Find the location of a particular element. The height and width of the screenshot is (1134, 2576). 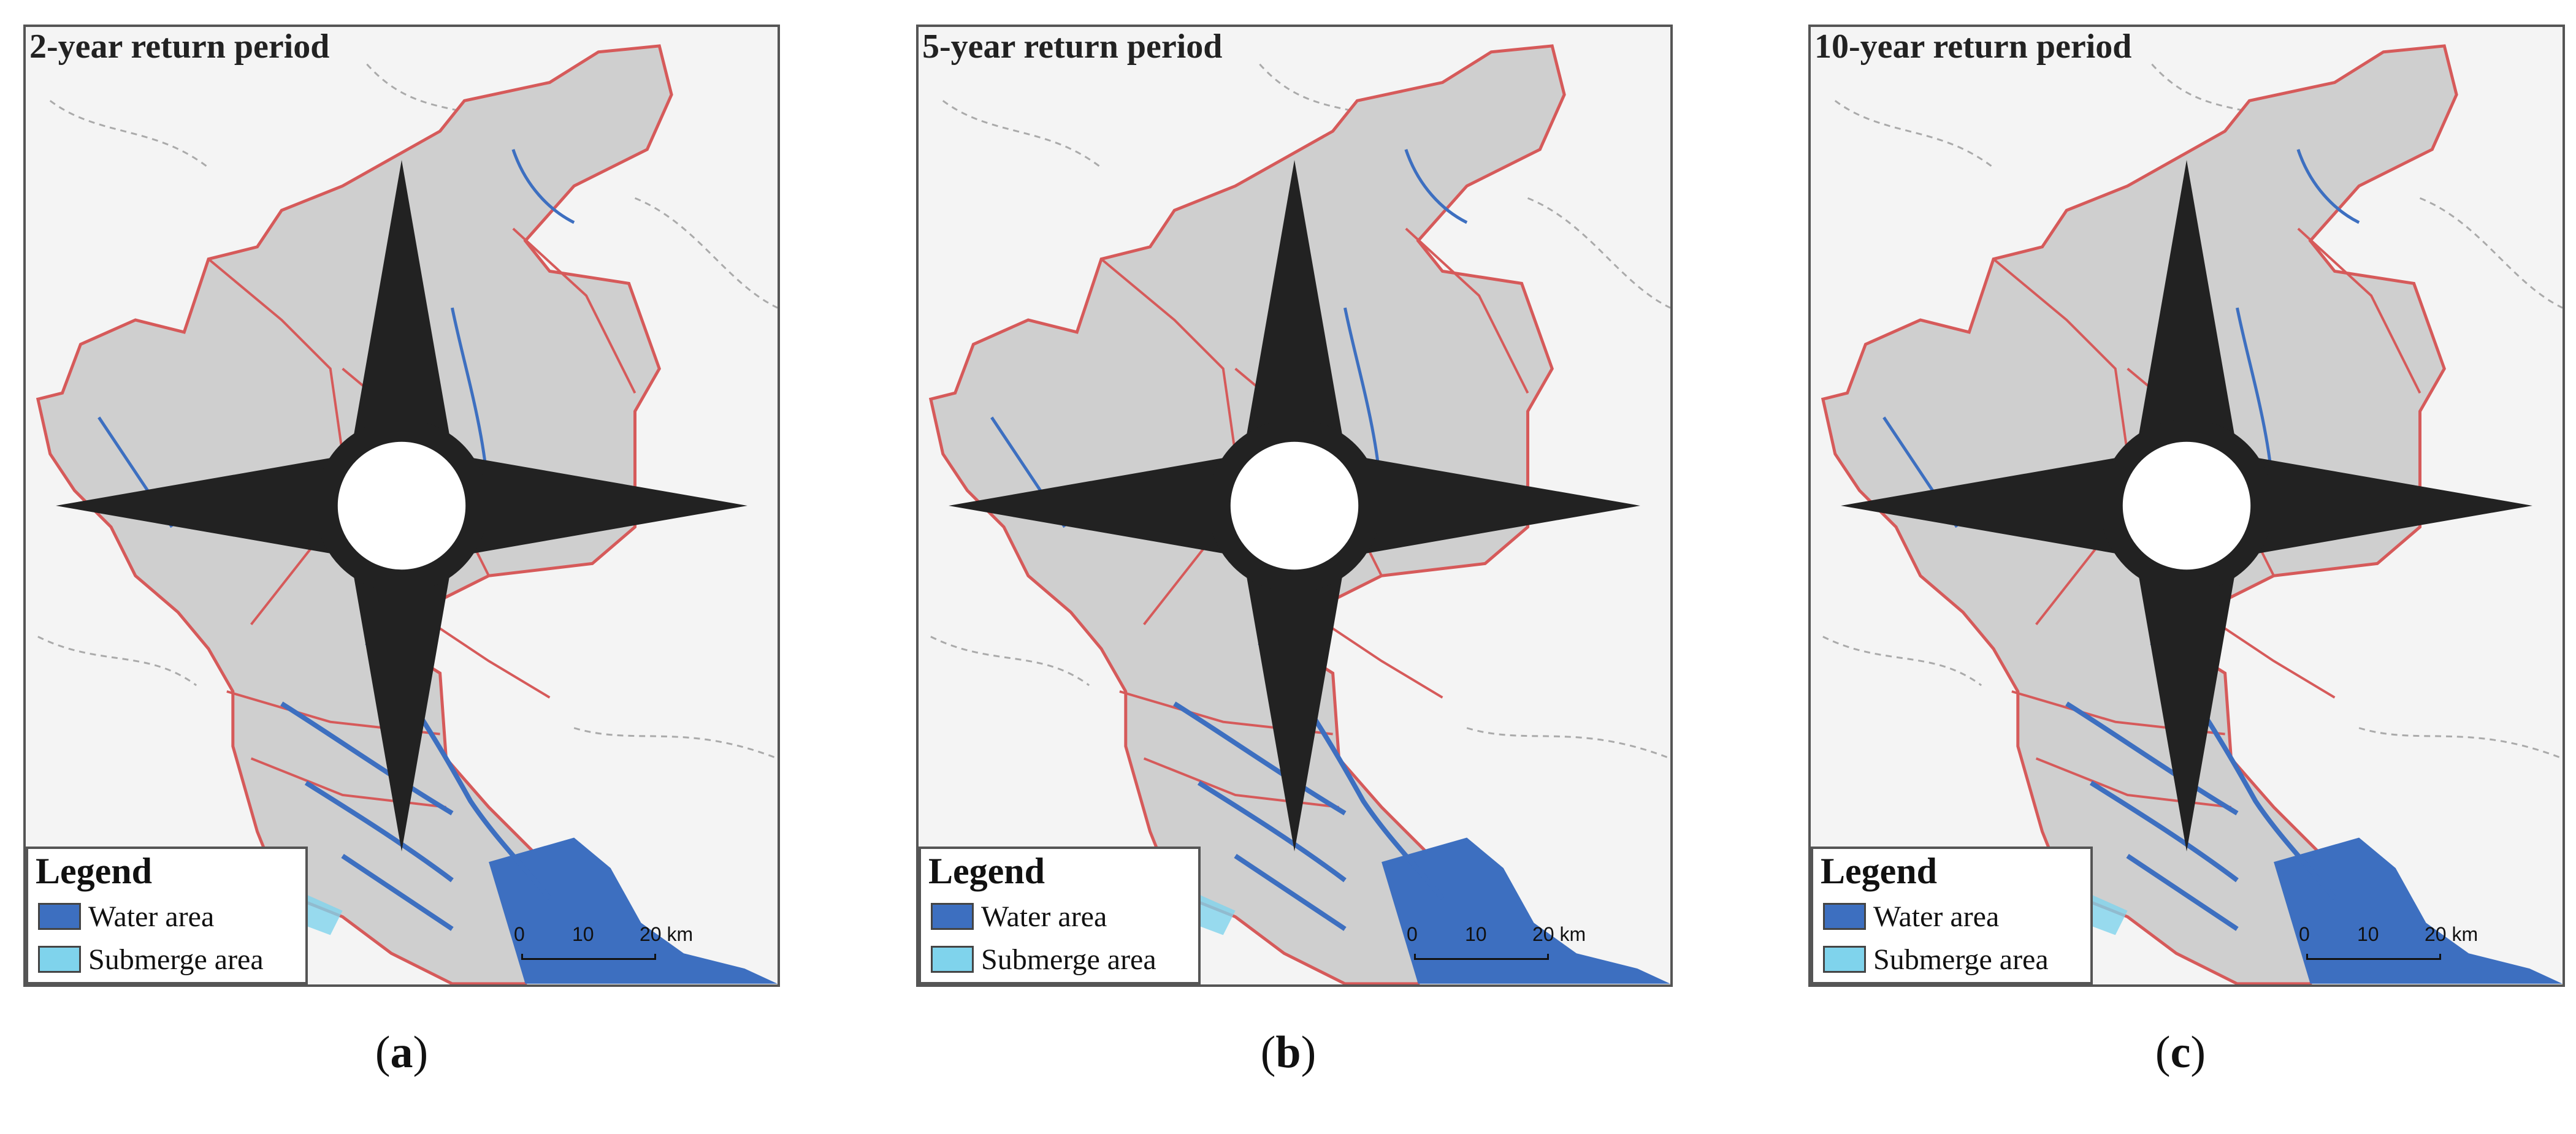

caption-b: (b) is located at coordinates (1288, 1052).